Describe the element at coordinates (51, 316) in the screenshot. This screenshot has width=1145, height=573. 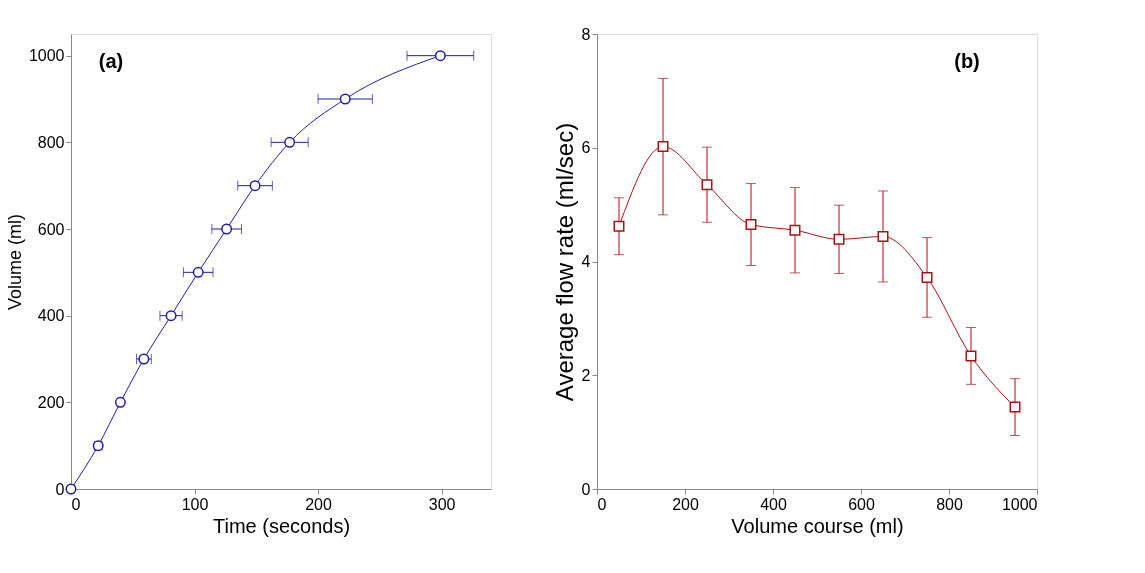
I see `y-tick-label: 400` at that location.